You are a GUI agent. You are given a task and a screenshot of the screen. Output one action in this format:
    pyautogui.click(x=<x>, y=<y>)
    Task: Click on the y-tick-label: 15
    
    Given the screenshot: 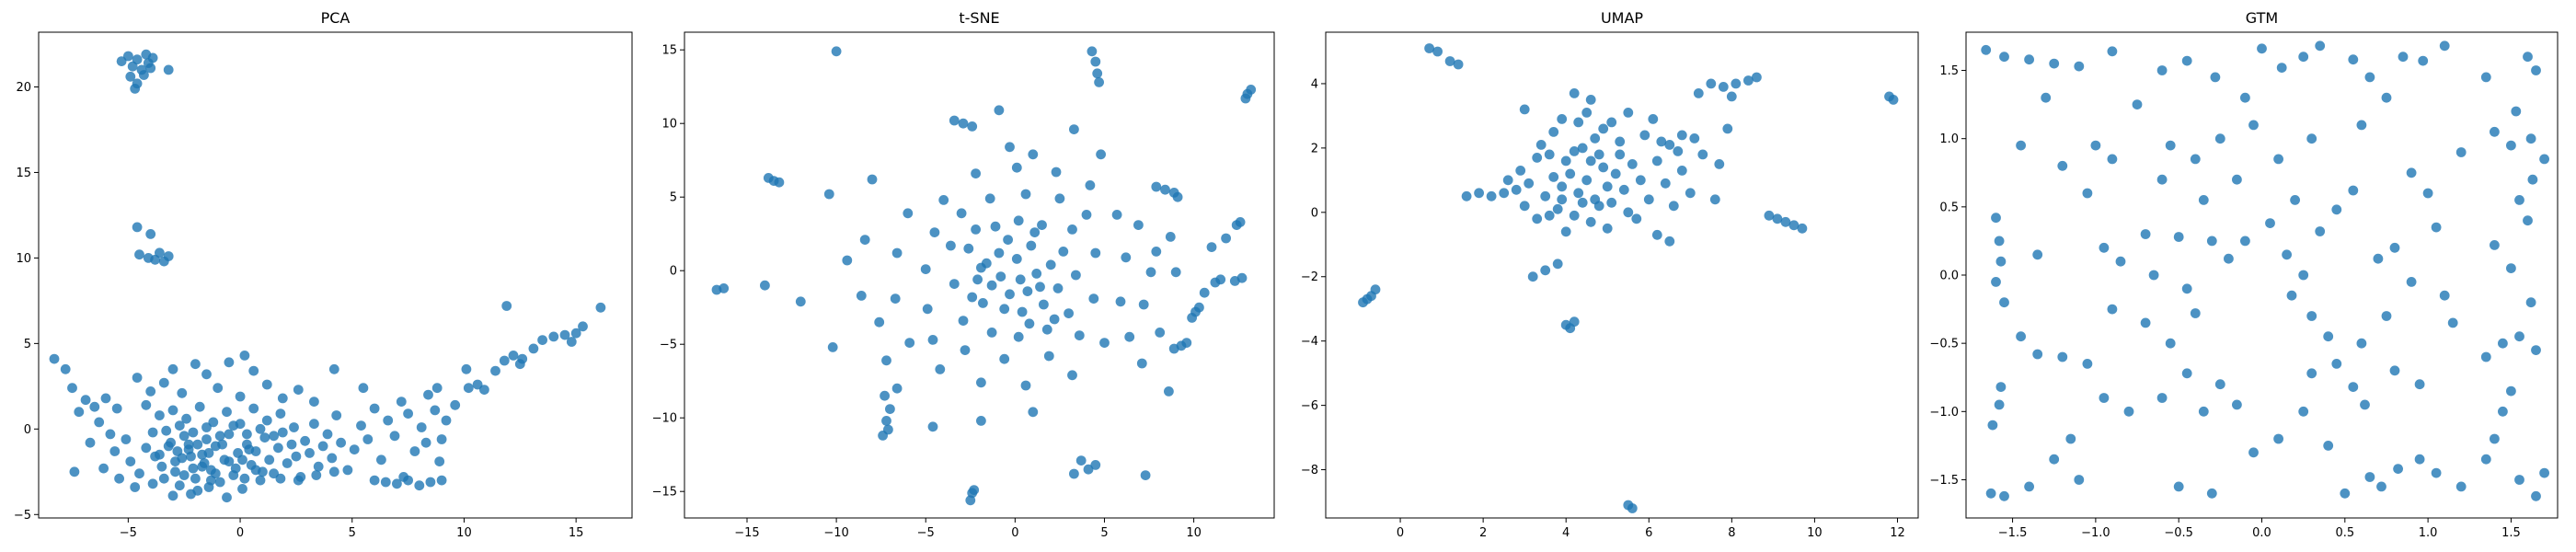 What is the action you would take?
    pyautogui.click(x=669, y=51)
    